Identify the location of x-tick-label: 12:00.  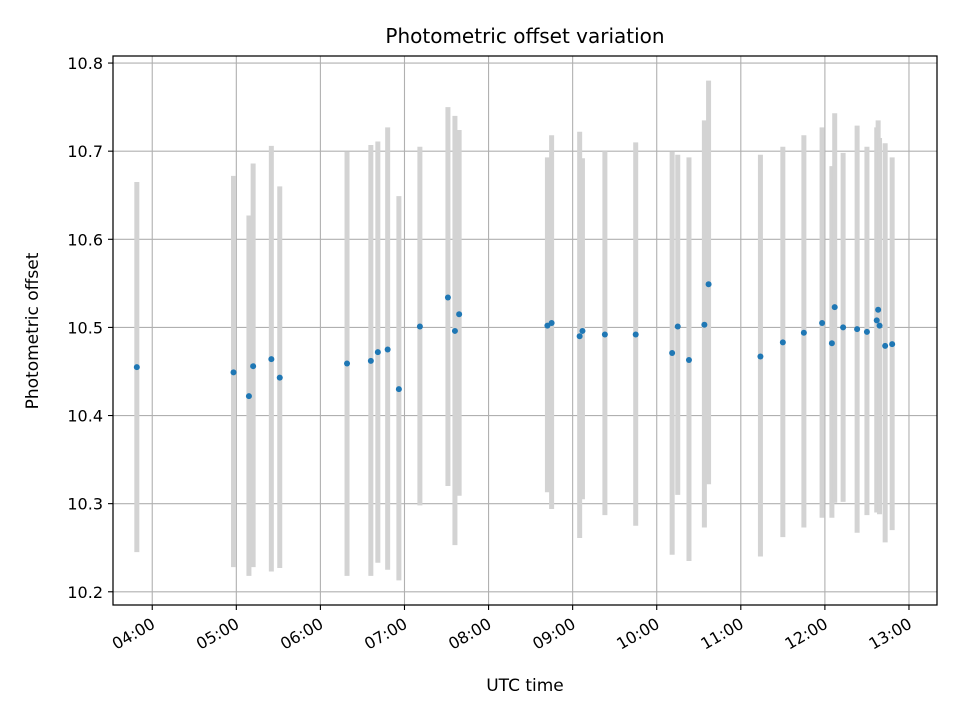
(805, 634).